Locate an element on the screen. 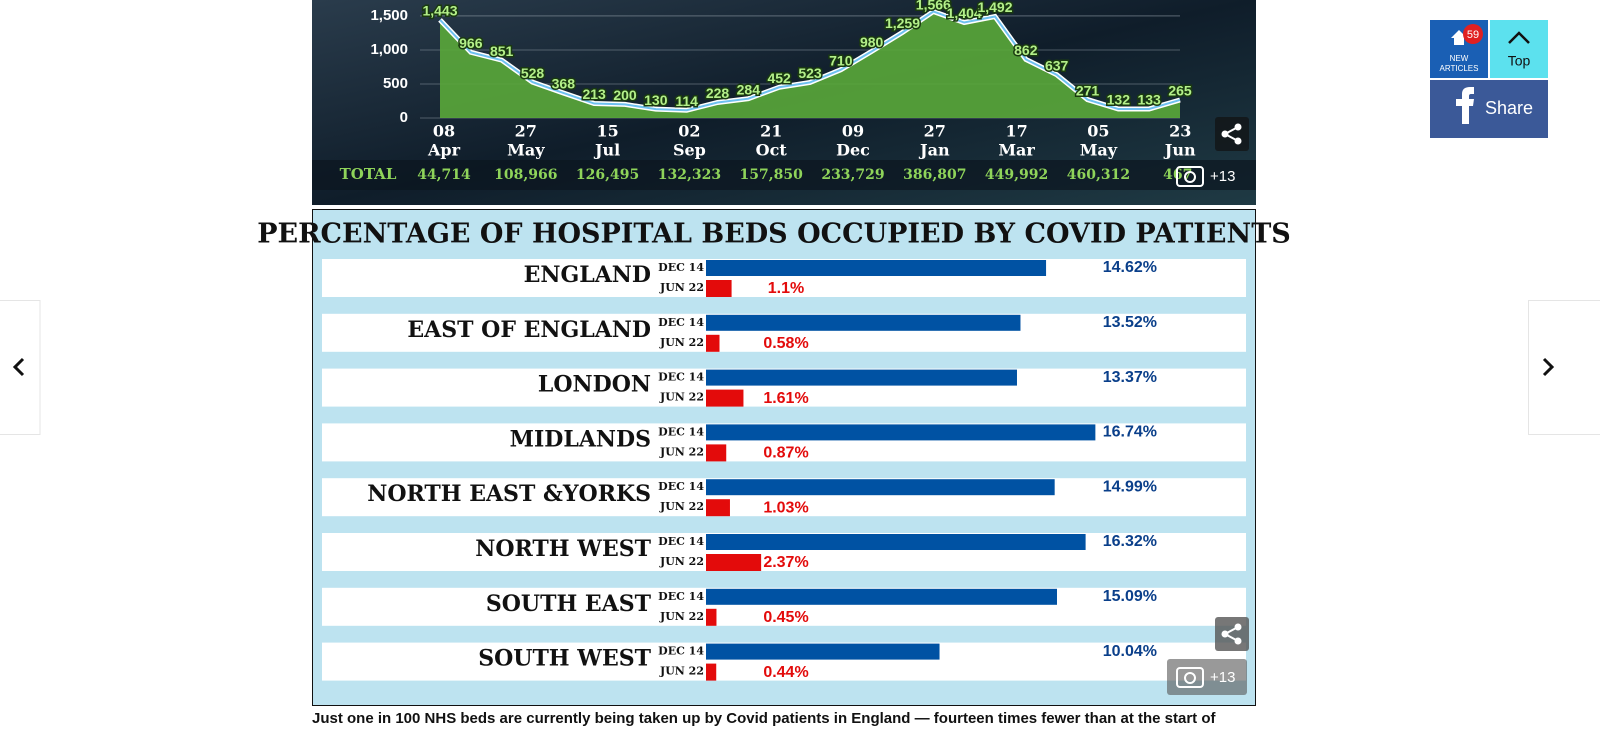 This screenshot has width=1600, height=747. total-value: 157,850 is located at coordinates (772, 175).